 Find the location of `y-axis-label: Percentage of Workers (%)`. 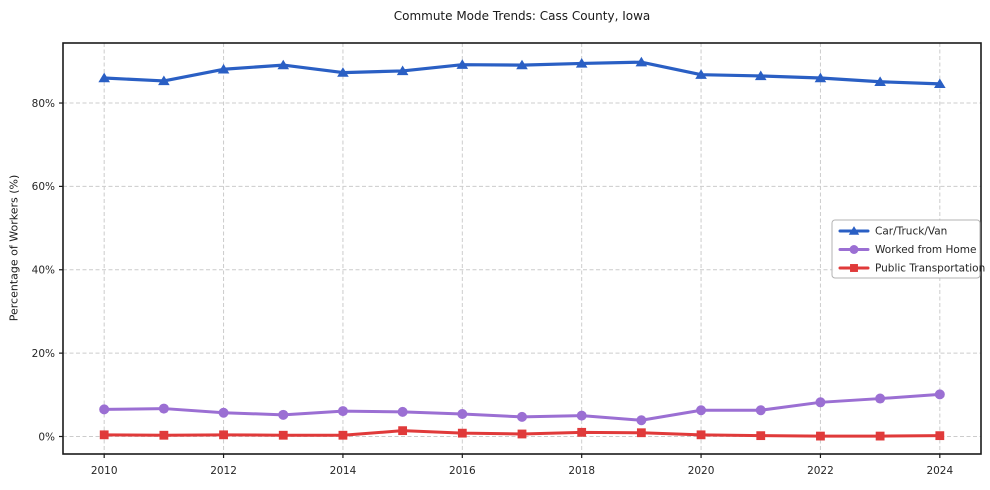

y-axis-label: Percentage of Workers (%) is located at coordinates (14, 248).